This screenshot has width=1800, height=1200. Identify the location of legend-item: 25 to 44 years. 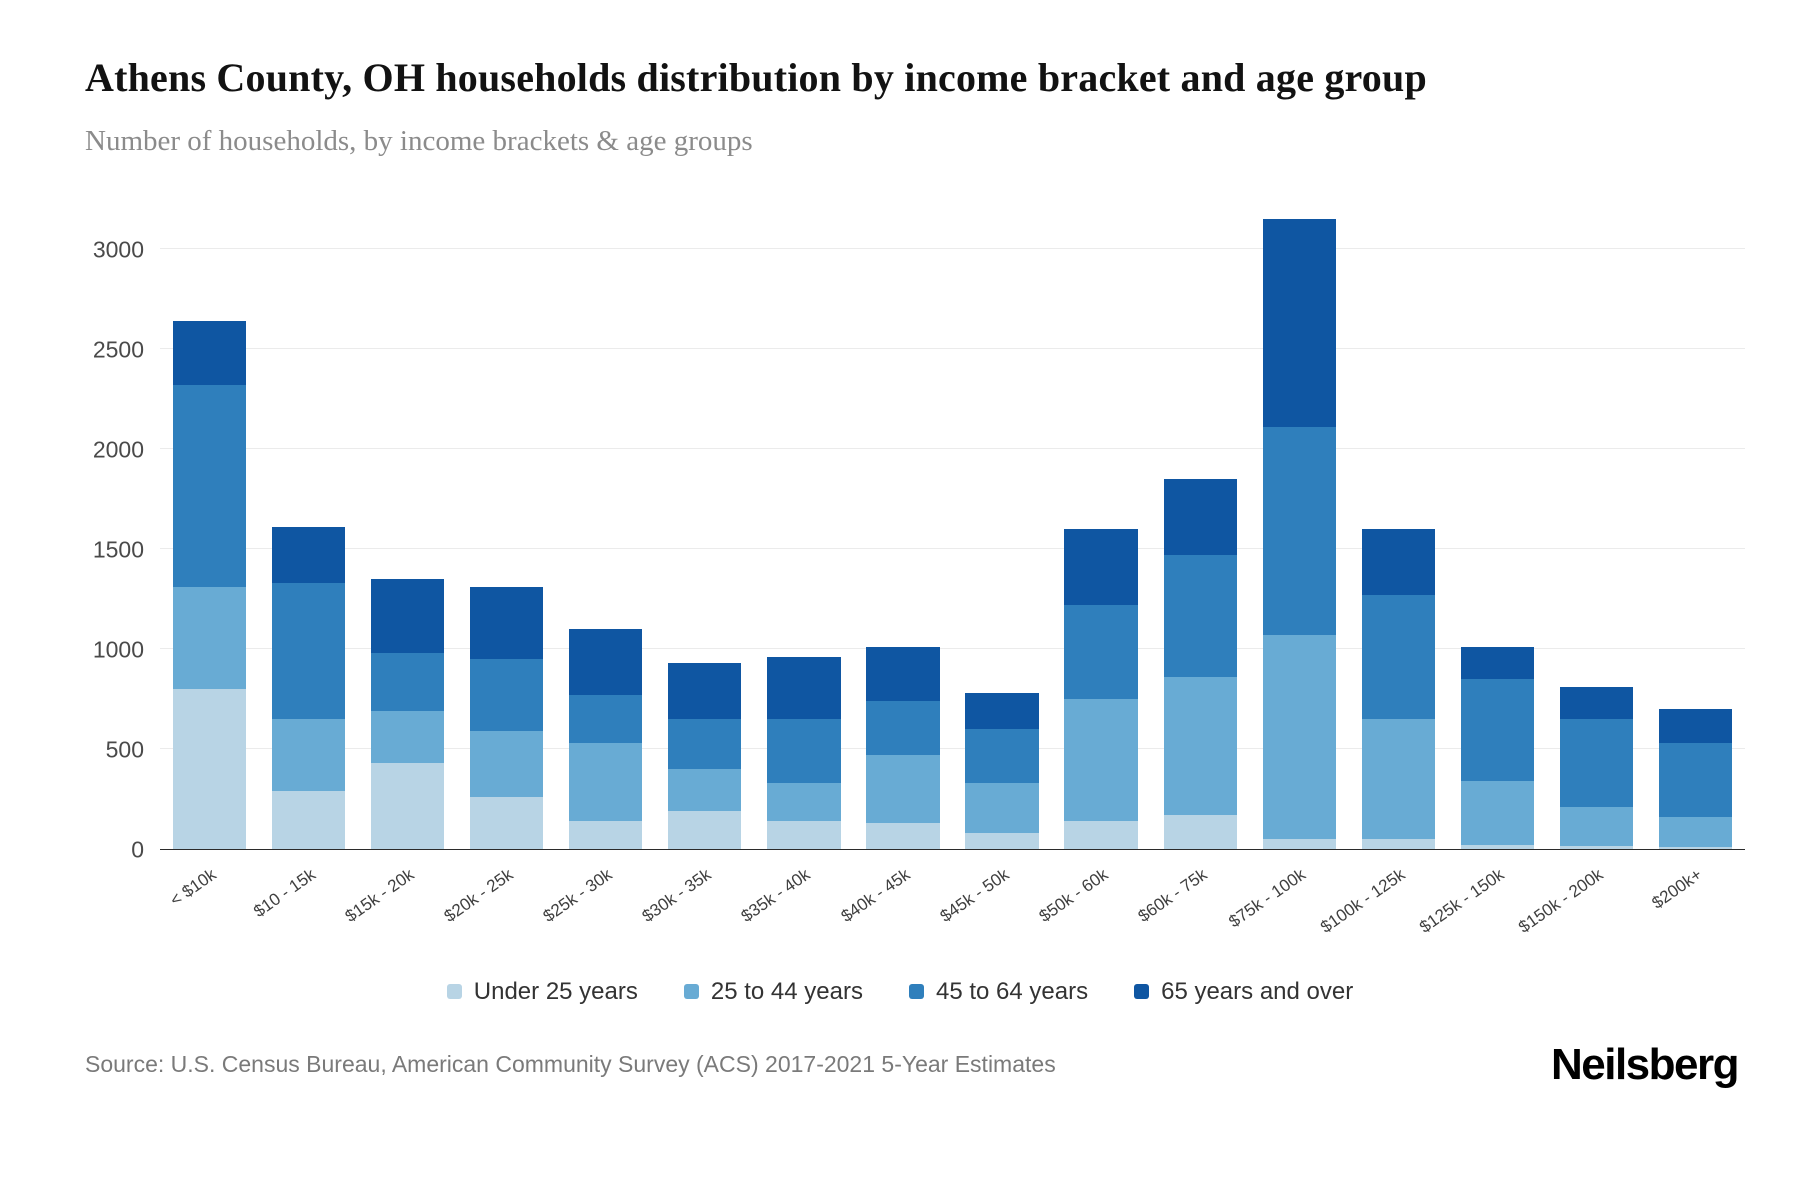
(773, 992).